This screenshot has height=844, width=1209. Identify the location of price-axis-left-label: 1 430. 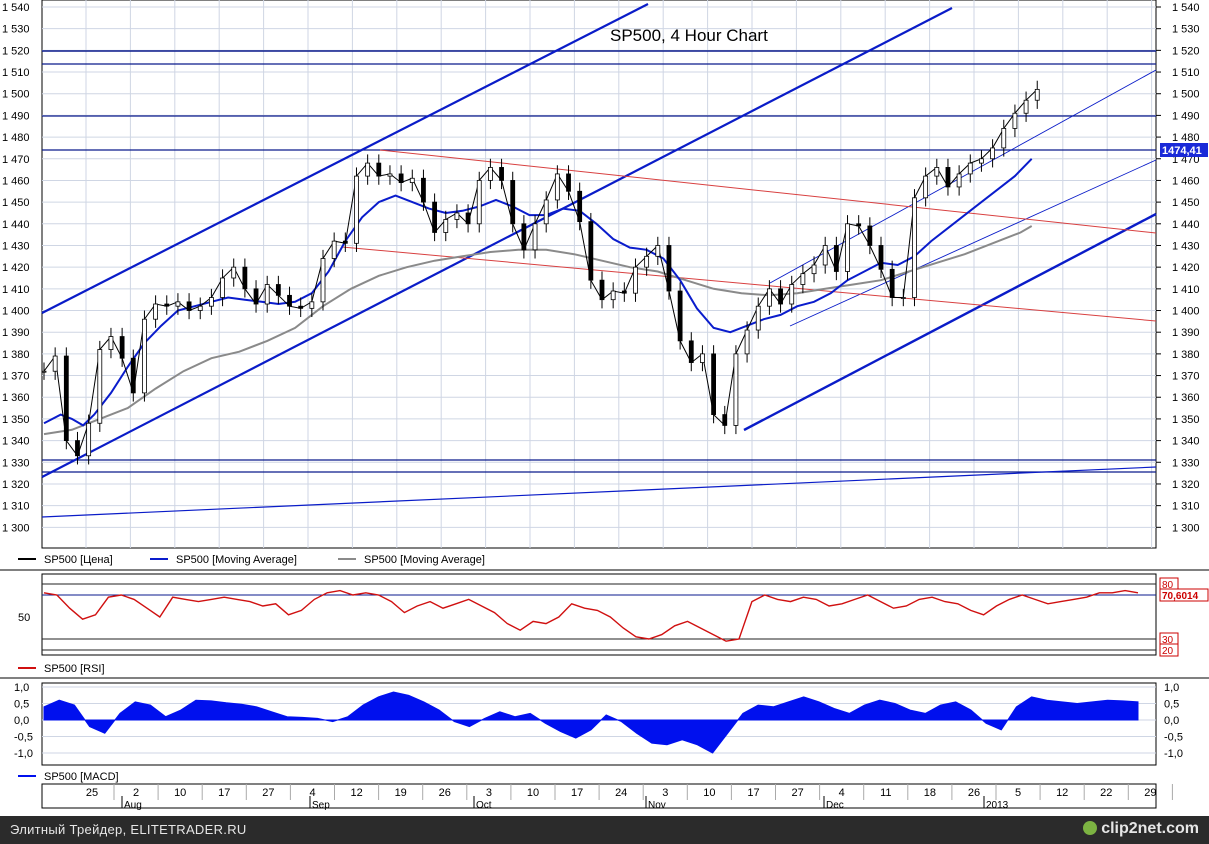
(16, 246).